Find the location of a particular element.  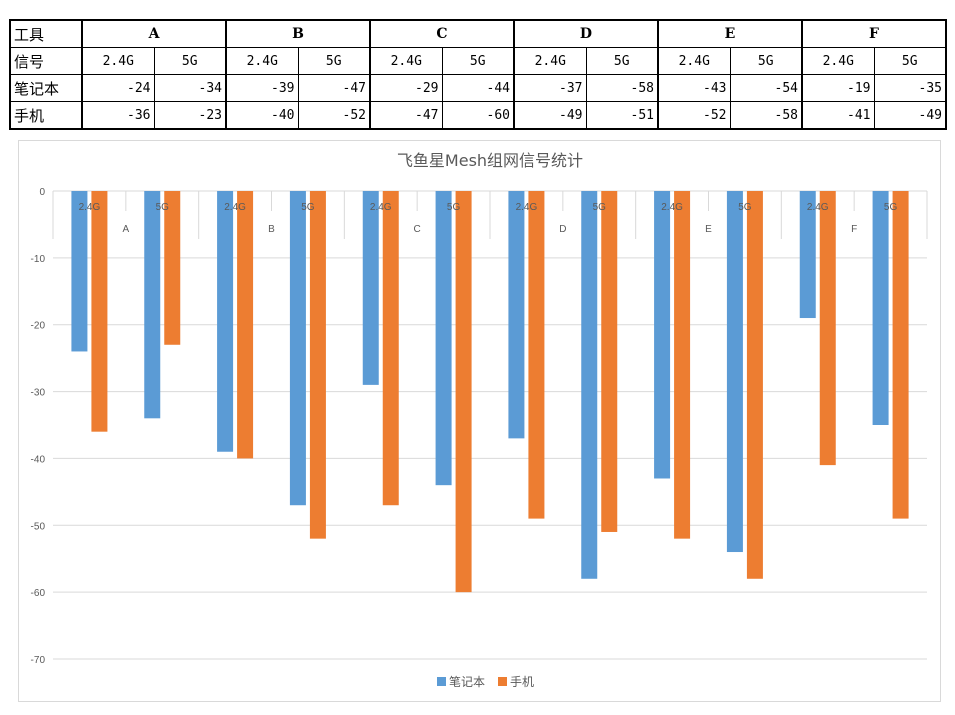

y-tick-label: -60 is located at coordinates (38, 593).